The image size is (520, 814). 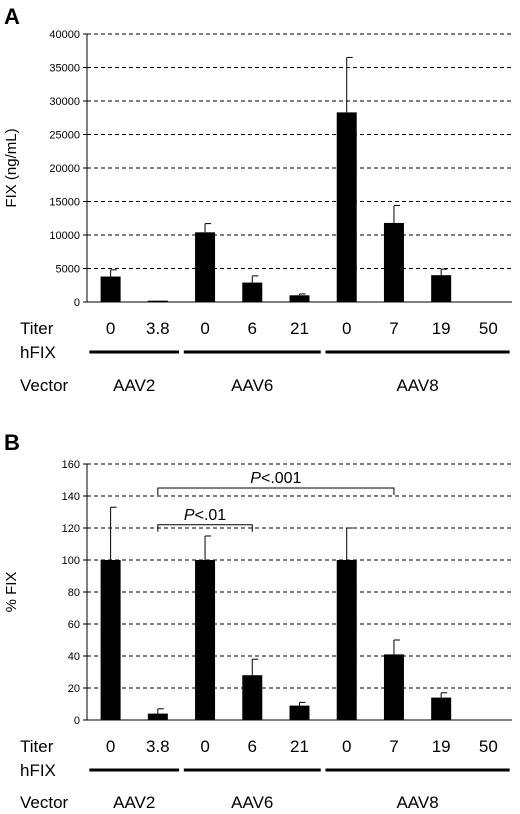 I want to click on significance-label: P<.01, so click(x=205, y=515).